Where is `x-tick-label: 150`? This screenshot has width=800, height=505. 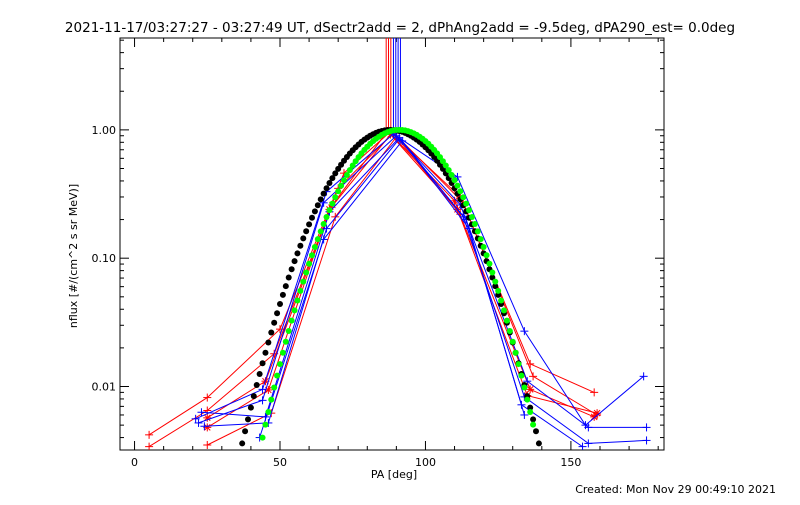
x-tick-label: 150 is located at coordinates (570, 462).